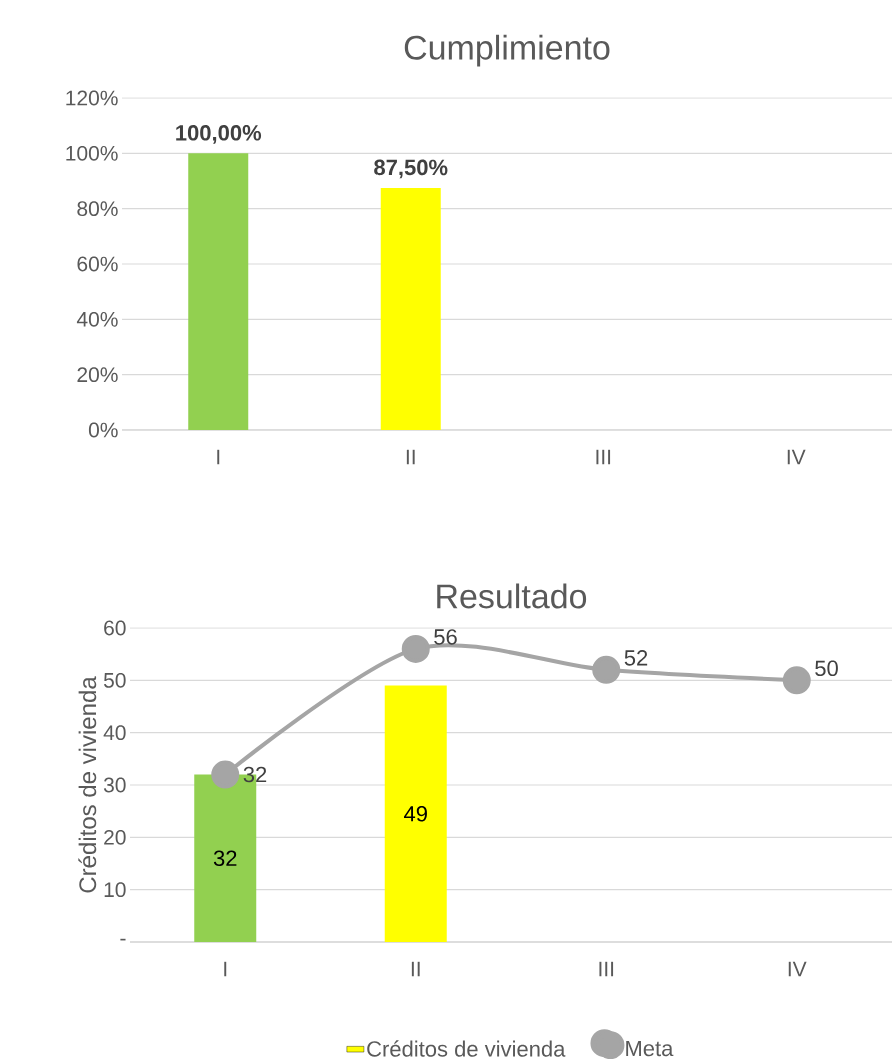 This screenshot has height=1059, width=892. What do you see at coordinates (415, 813) in the screenshot?
I see `data-label: 49` at bounding box center [415, 813].